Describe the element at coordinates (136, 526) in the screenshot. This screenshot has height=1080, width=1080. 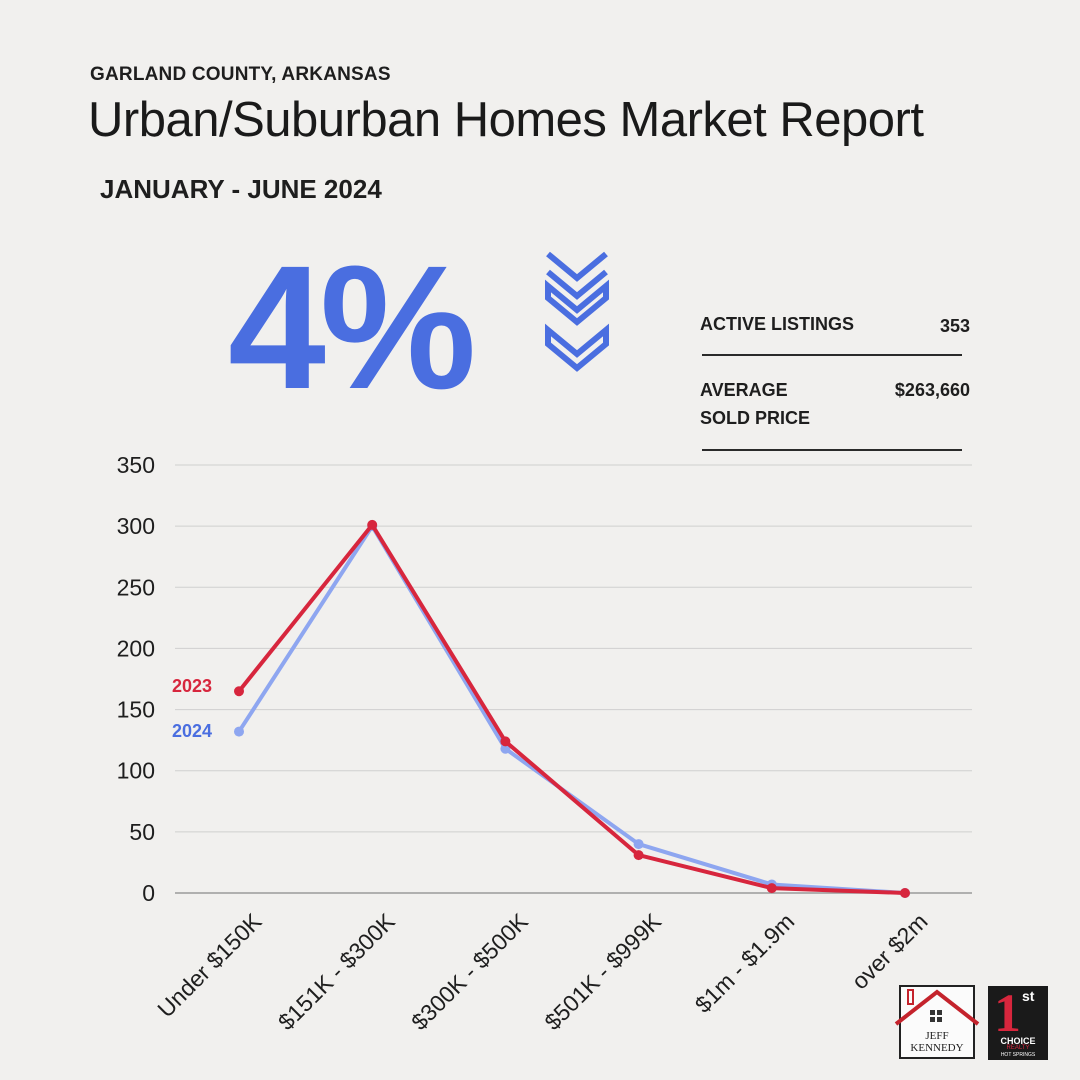
I see `y-tick-label: 300` at that location.